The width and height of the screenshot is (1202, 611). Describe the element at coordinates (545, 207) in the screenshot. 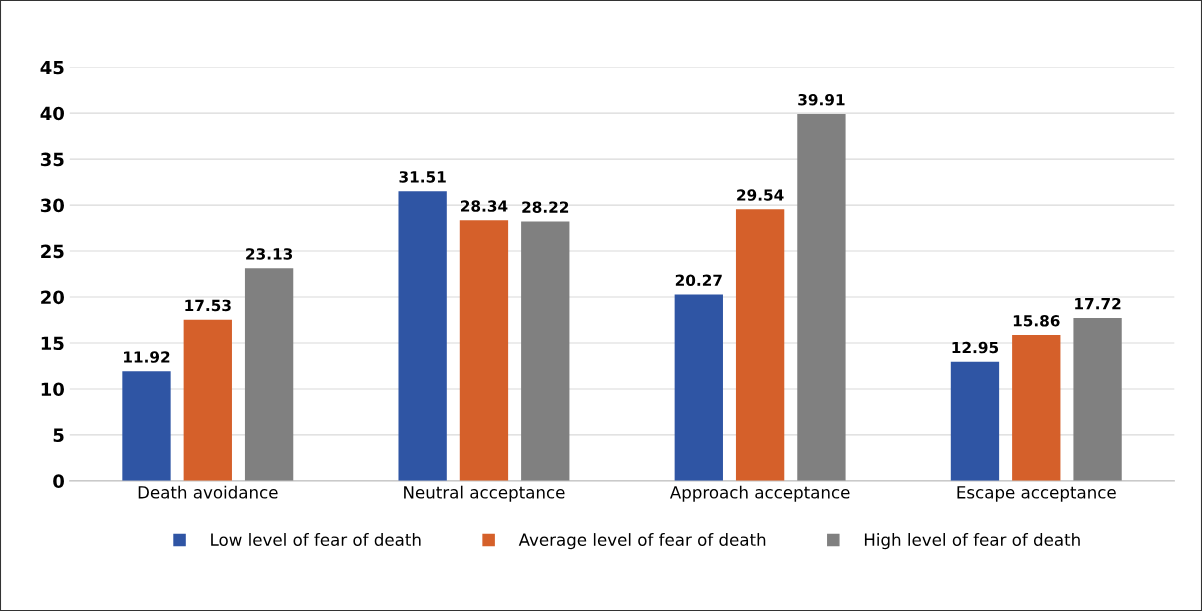

I see `data-label: 28.22` at that location.